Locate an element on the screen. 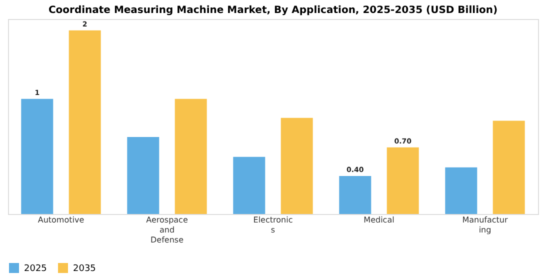 The width and height of the screenshot is (560, 280). x-tick-label: Automotive is located at coordinates (61, 220).